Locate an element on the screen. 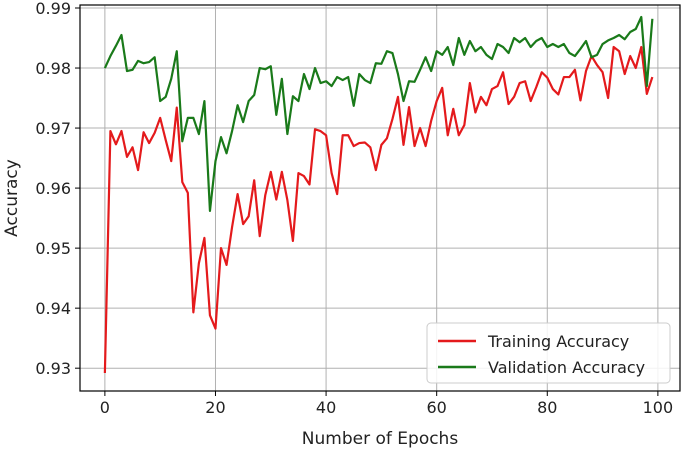 This screenshot has height=451, width=685. y-tick-label: 0.94 is located at coordinates (53, 308).